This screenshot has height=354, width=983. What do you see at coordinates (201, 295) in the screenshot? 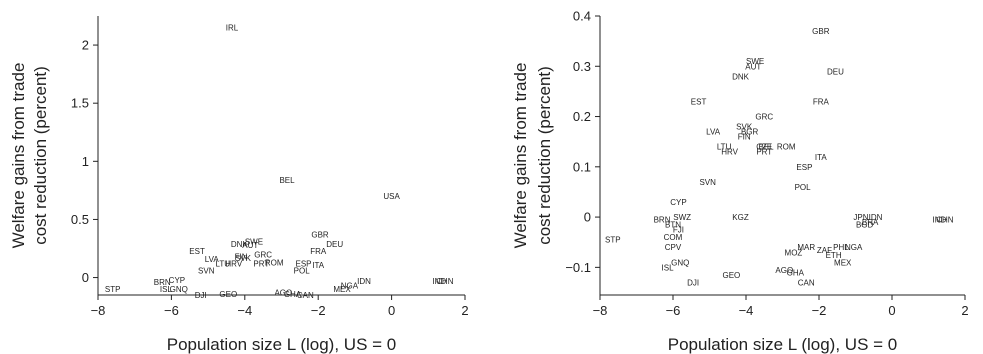
I see `data-point-label: DJI` at bounding box center [201, 295].